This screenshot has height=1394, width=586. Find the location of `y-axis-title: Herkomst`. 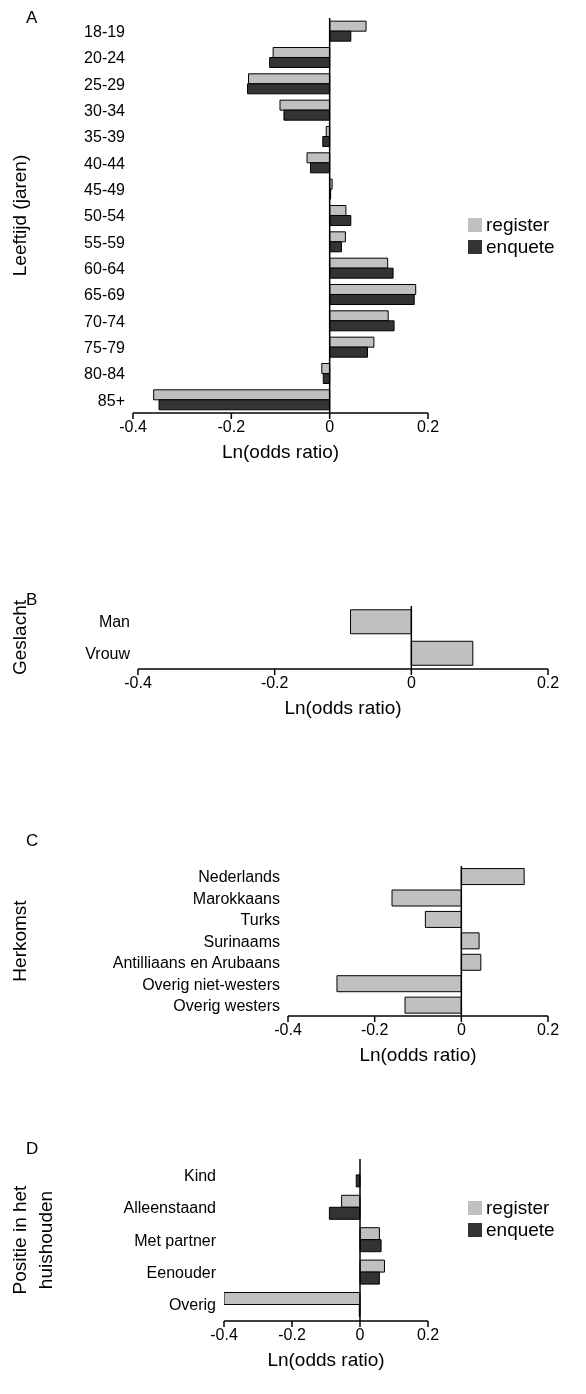

y-axis-title: Herkomst is located at coordinates (19, 940).